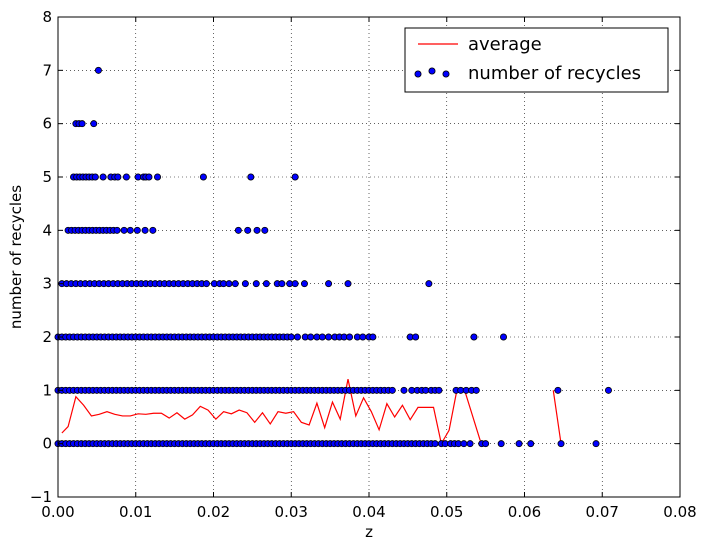  What do you see at coordinates (554, 73) in the screenshot?
I see `legend-recycles-label: number of recycles` at bounding box center [554, 73].